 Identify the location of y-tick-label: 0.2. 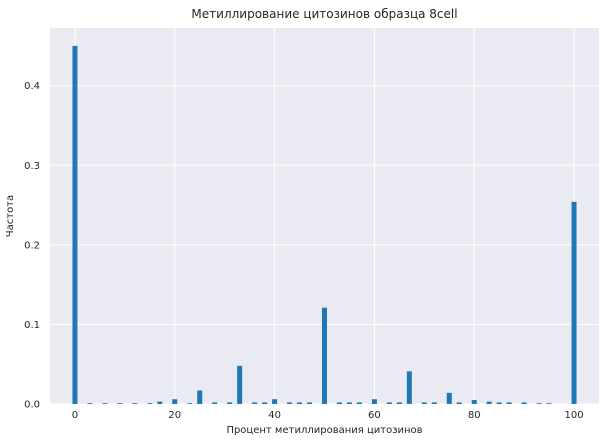
(32, 245).